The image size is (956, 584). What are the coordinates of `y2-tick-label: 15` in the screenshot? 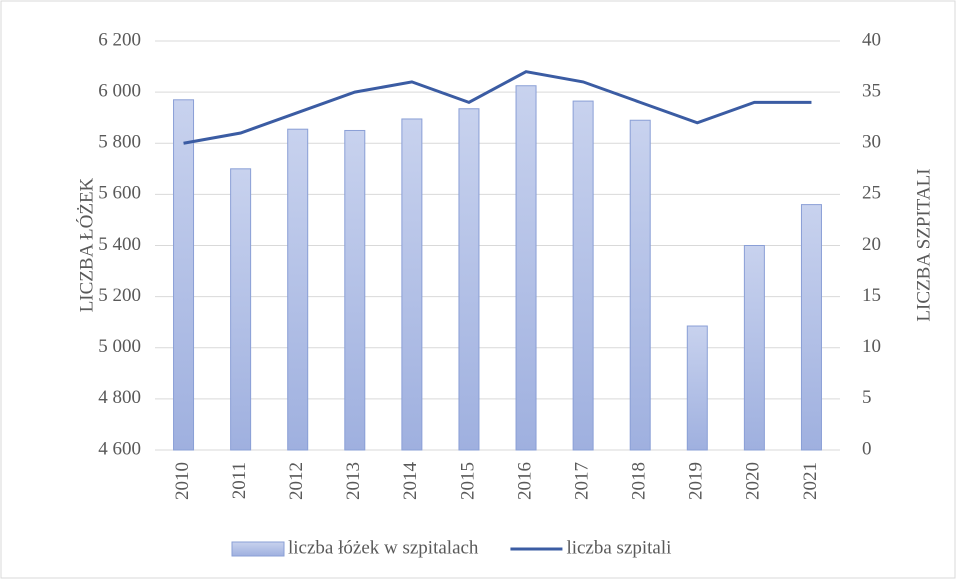 It's located at (871, 295).